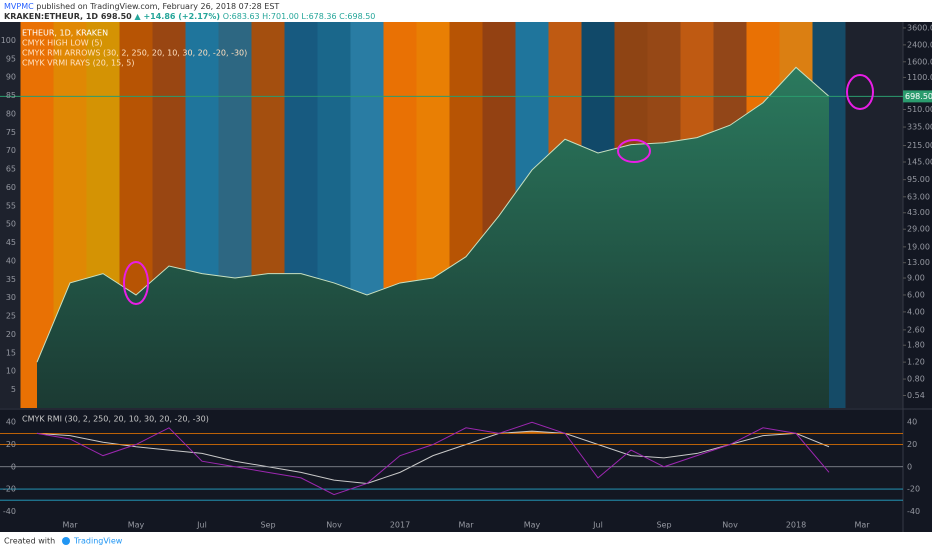 This screenshot has width=932, height=554. I want to click on y-tick-label: 40, so click(11, 260).